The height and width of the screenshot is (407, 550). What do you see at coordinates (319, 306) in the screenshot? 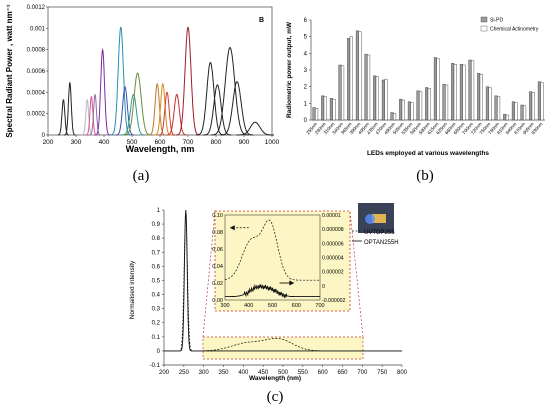
I see `inset-x-tick-label: 700` at bounding box center [319, 306].